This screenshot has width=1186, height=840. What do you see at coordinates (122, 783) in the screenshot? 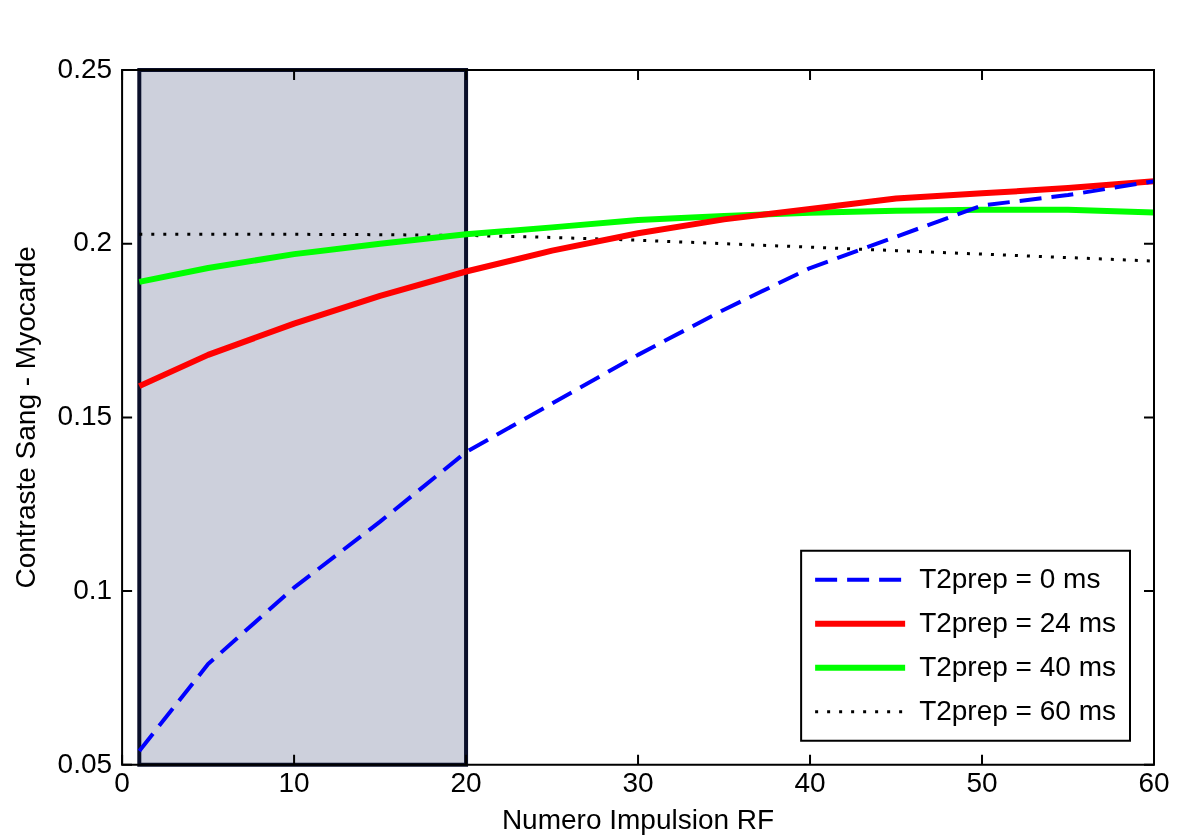
I see `x-tick-label: 0` at bounding box center [122, 783].